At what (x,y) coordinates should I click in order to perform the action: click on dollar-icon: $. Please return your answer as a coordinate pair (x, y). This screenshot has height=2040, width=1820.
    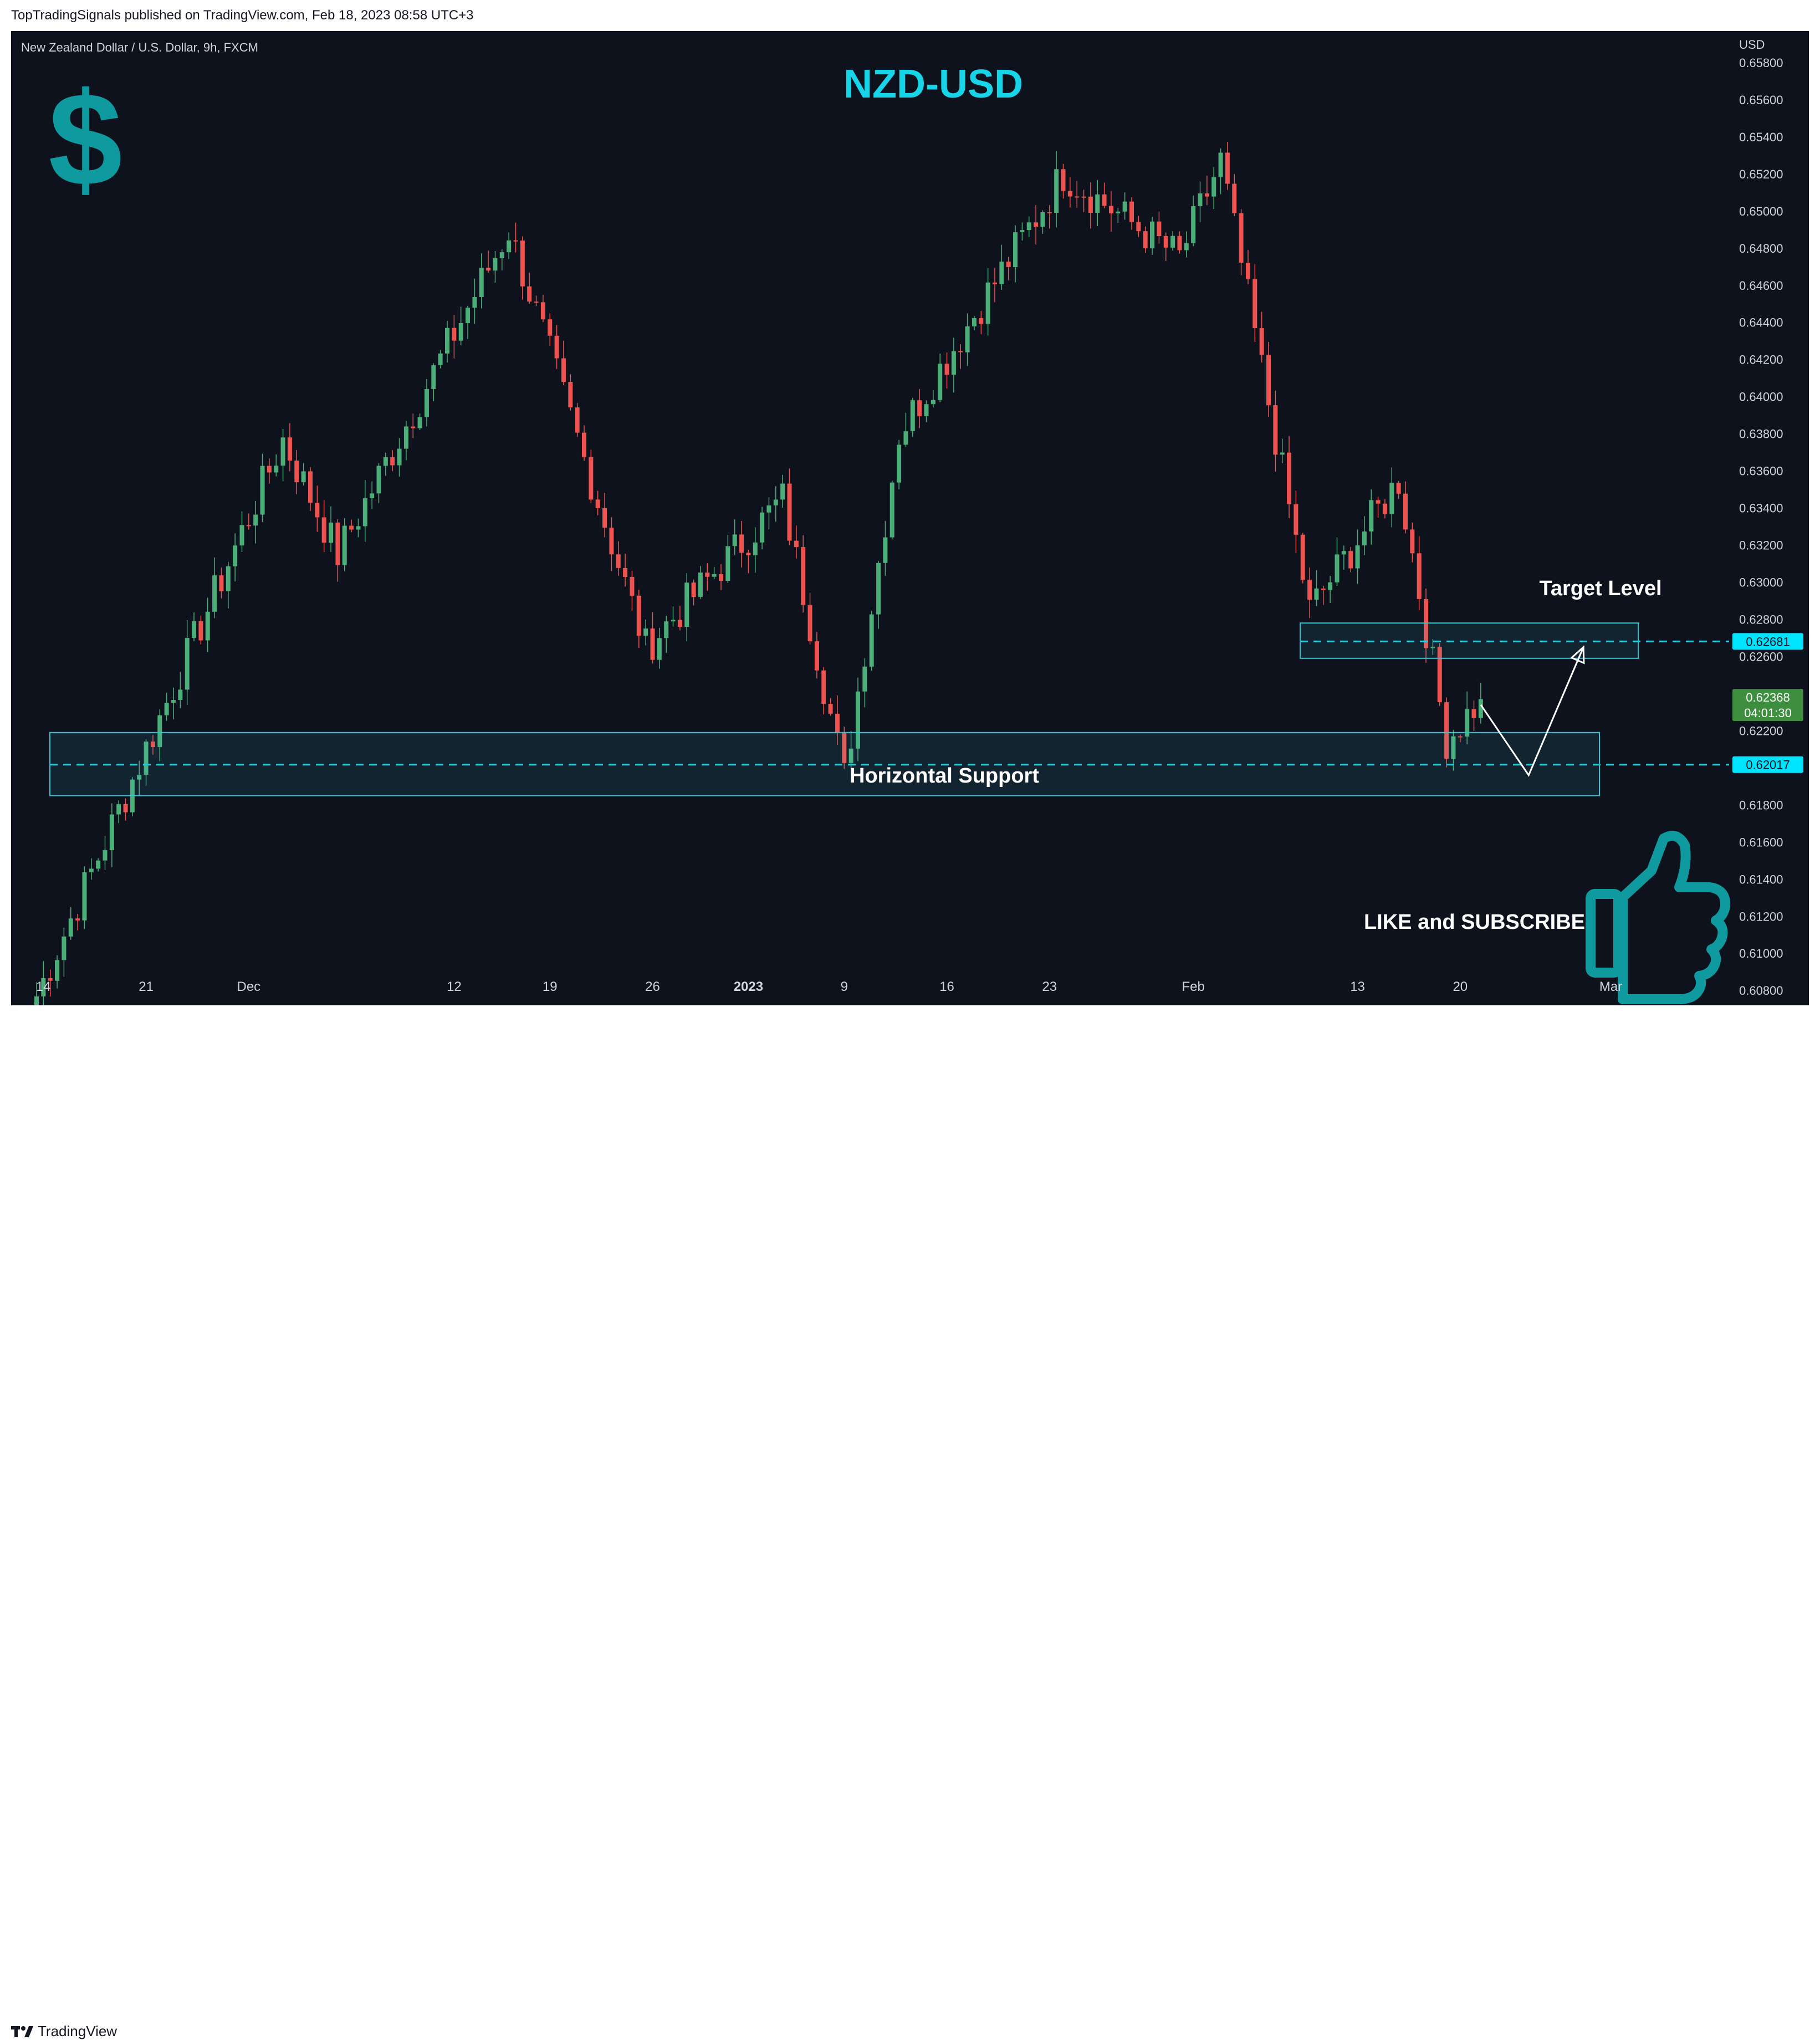
    Looking at the image, I should click on (85, 139).